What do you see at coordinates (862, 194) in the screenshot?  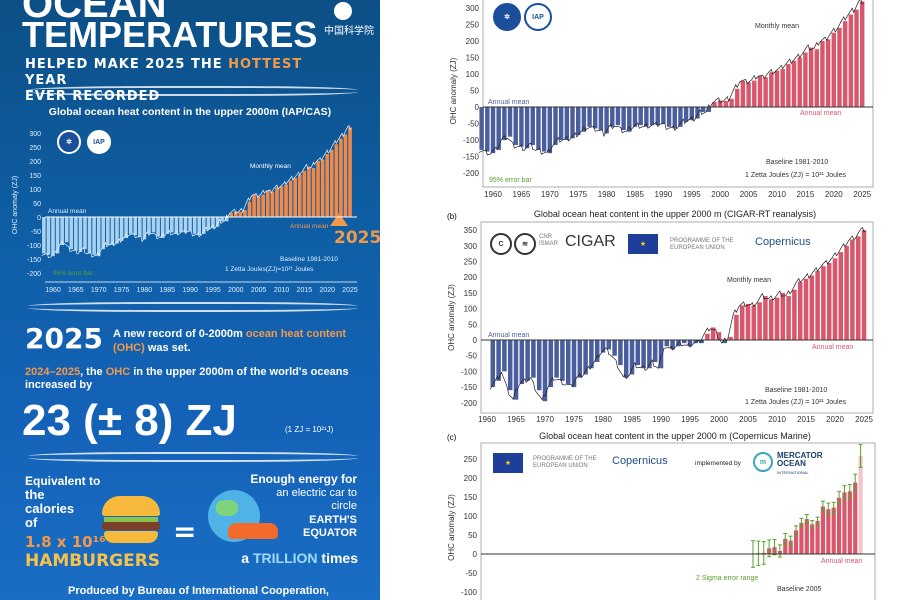 I see `x-tick-label: 2025` at bounding box center [862, 194].